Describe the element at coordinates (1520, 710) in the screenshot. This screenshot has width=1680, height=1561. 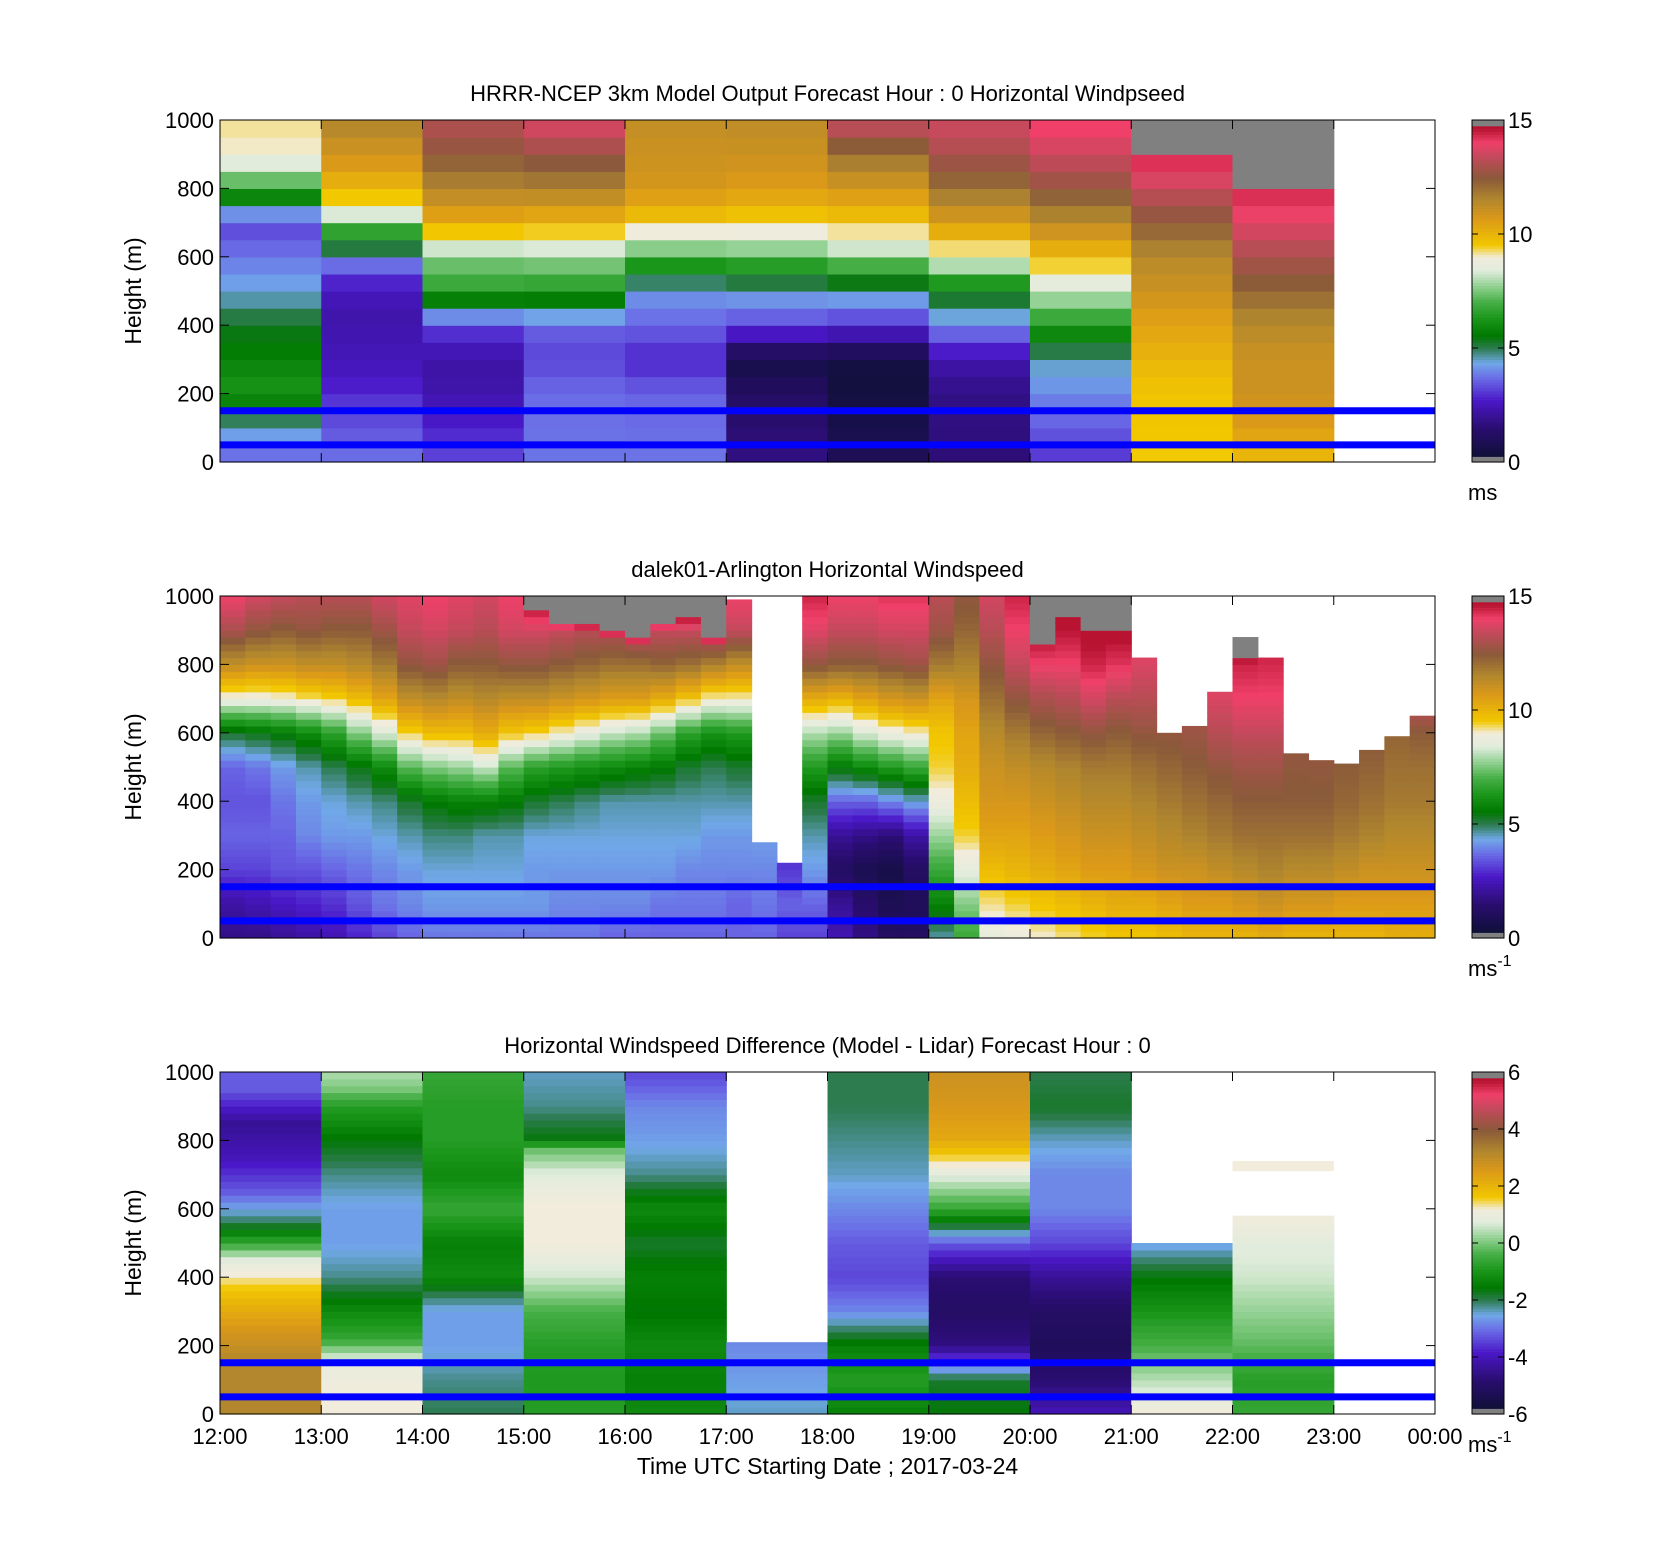
I see `colorbar-tick-label: 10` at that location.